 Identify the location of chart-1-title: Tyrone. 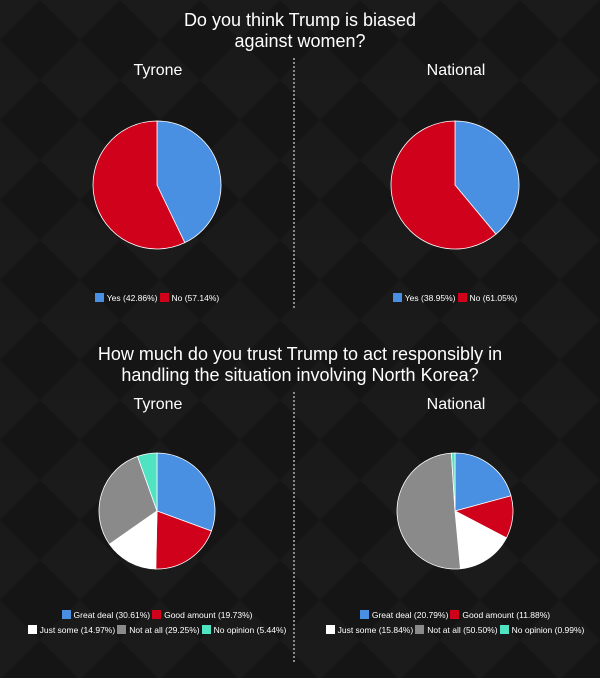
(158, 70).